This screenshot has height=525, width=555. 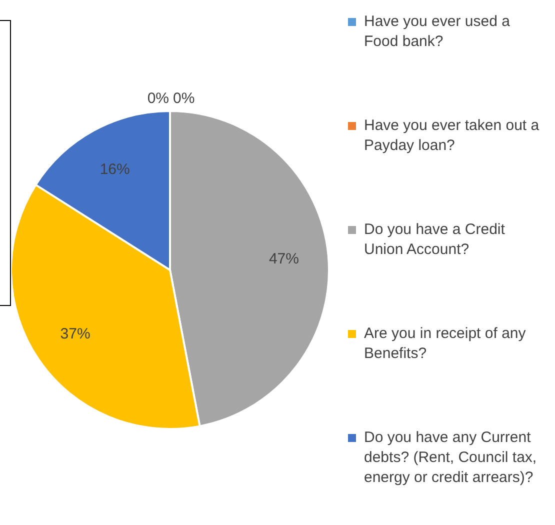 What do you see at coordinates (115, 169) in the screenshot?
I see `data-label: 16%` at bounding box center [115, 169].